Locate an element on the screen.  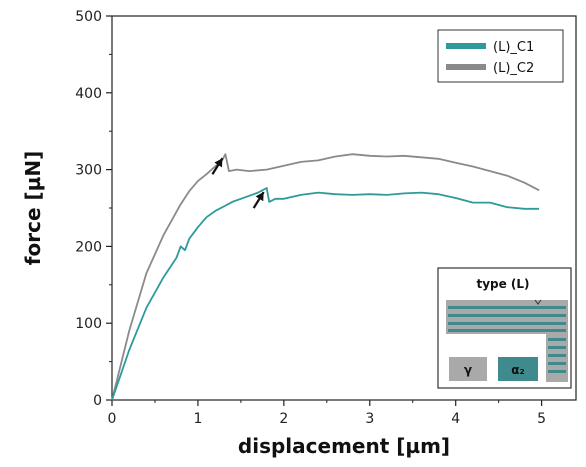
x-tick-label: 5 is located at coordinates (541, 419).